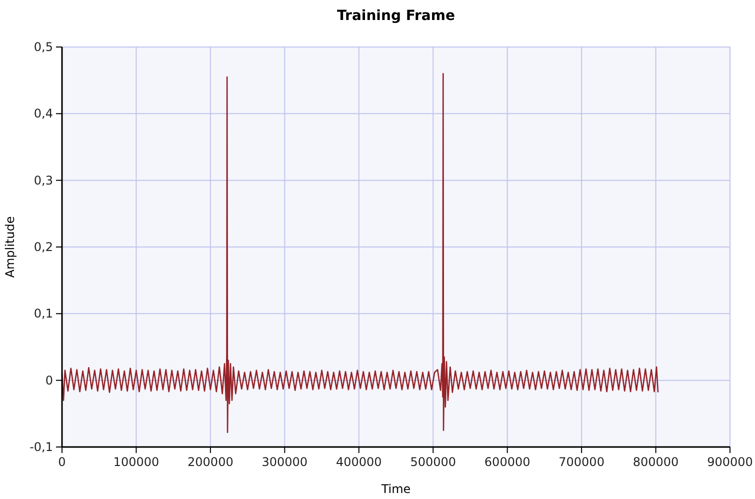 Image resolution: width=755 pixels, height=499 pixels. What do you see at coordinates (10, 247) in the screenshot?
I see `y-axis-title: Amplitude` at bounding box center [10, 247].